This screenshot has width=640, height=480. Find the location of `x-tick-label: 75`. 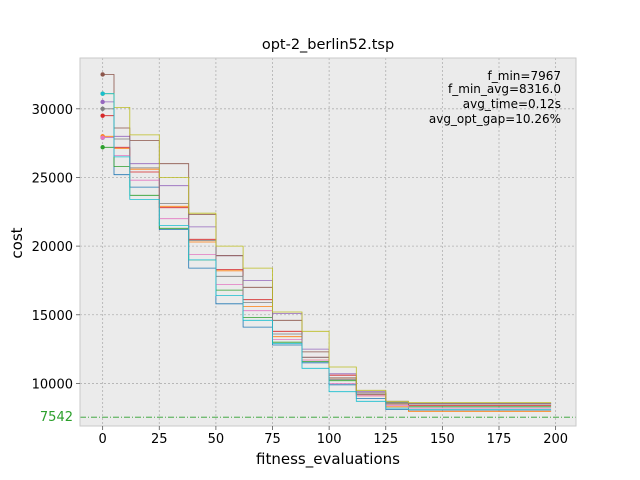

x-tick-label: 75 is located at coordinates (272, 439).